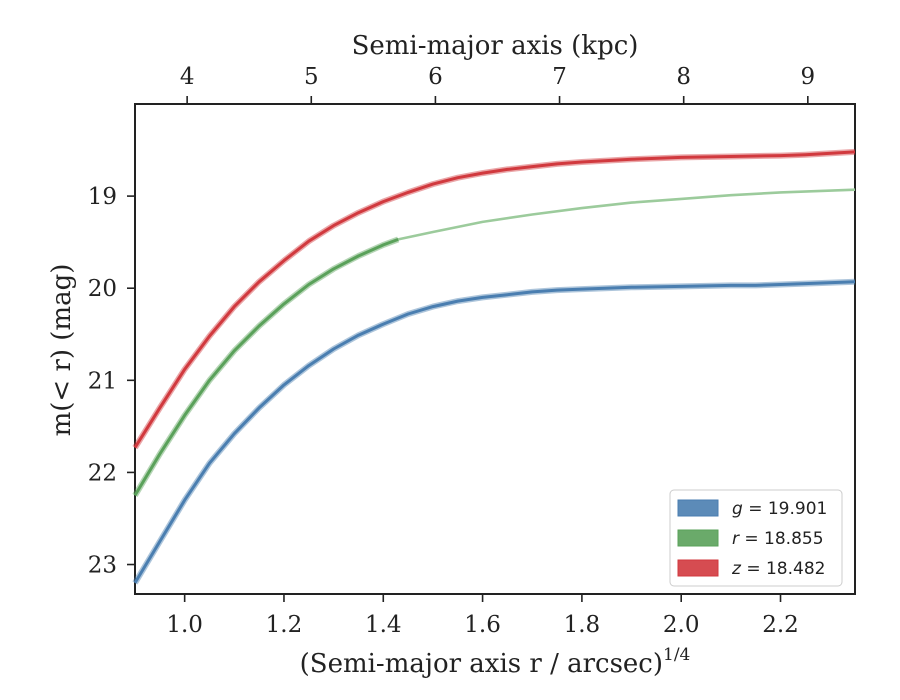 The height and width of the screenshot is (700, 900). I want to click on legend: g = 19.901 r = 18.855 z = 18.482, so click(756, 538).